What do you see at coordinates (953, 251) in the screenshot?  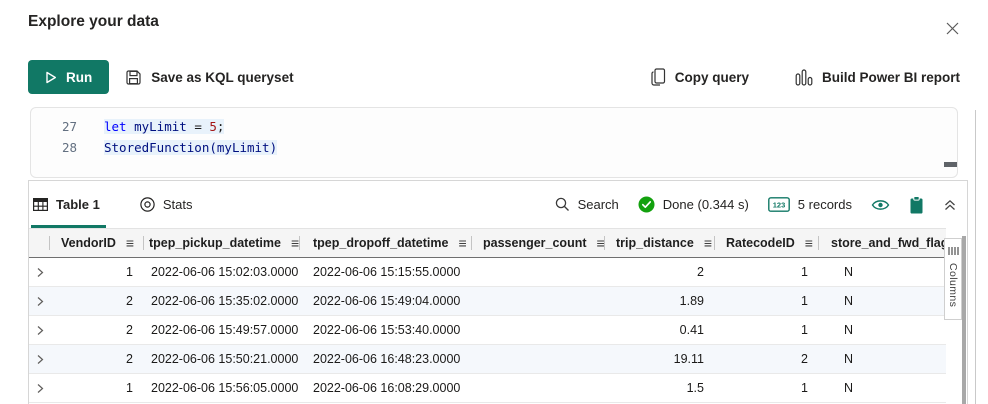 I see `columns-icon` at bounding box center [953, 251].